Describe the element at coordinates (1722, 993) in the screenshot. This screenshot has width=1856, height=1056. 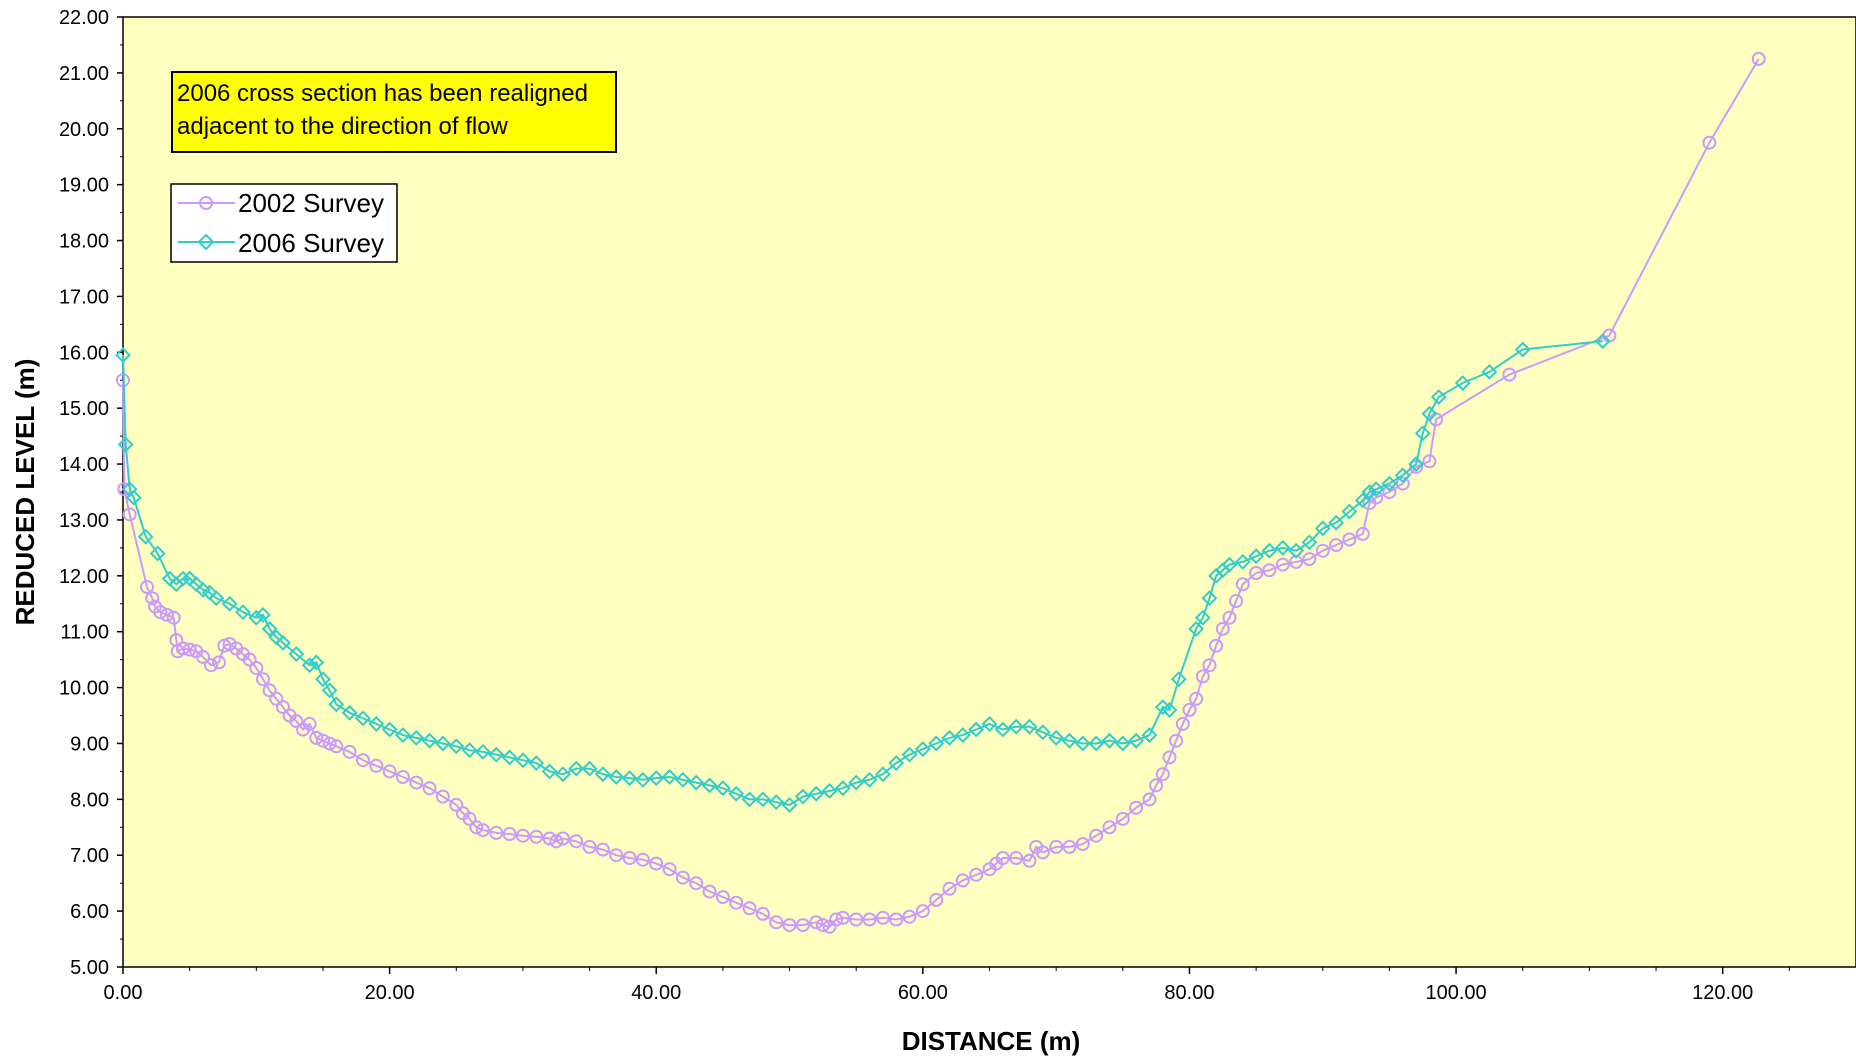
I see `x-tick-label: 120.00` at that location.